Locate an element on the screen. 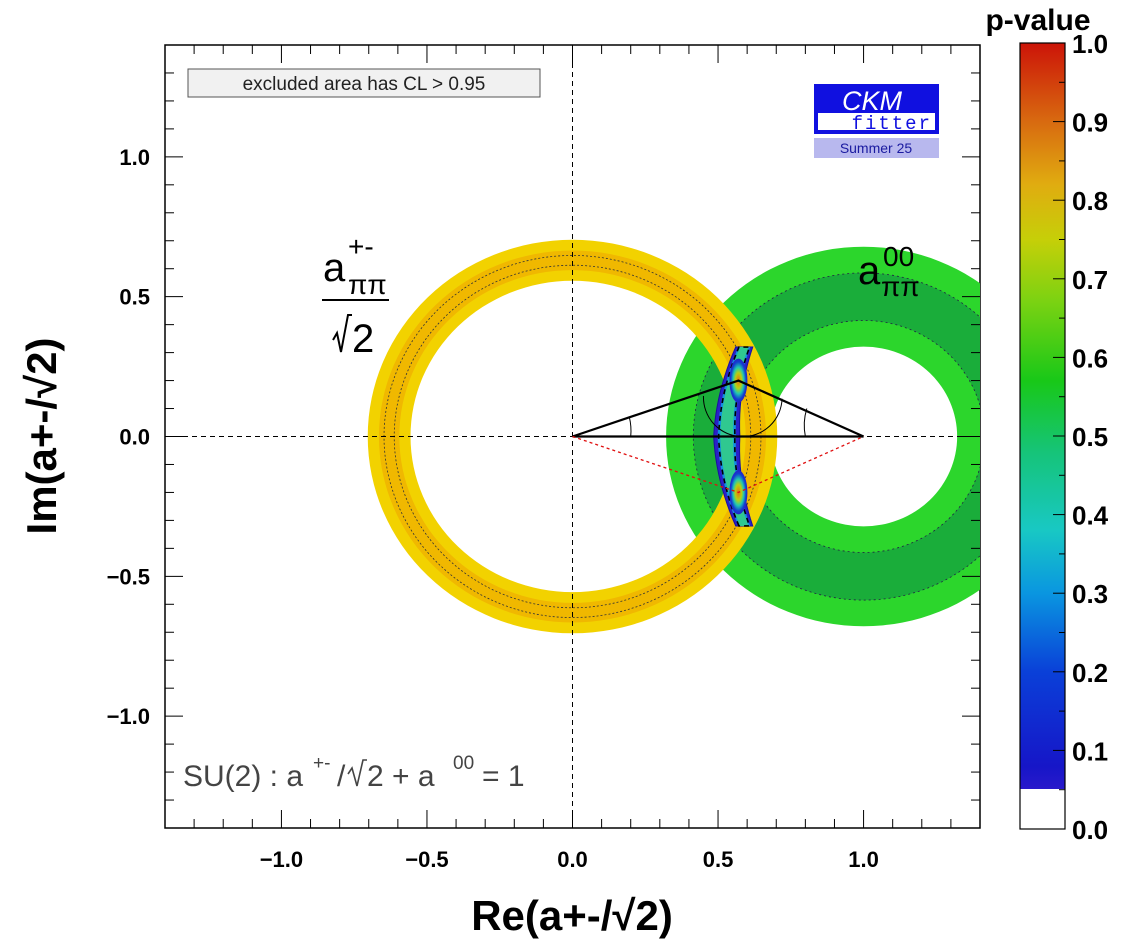 The image size is (1121, 941). colorbar-tick-label: 0.9 is located at coordinates (1090, 123).